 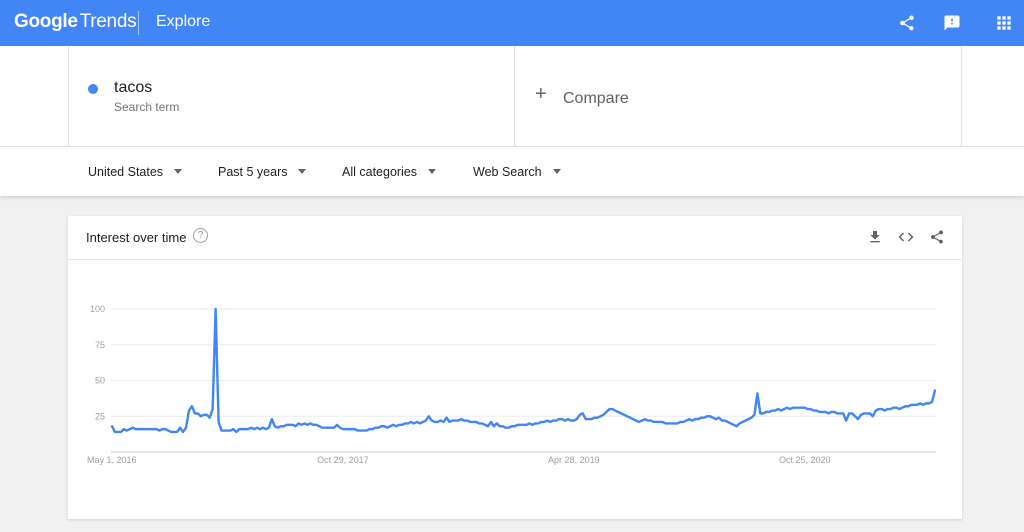 What do you see at coordinates (112, 460) in the screenshot?
I see `x-tick-label: May 1, 2016` at bounding box center [112, 460].